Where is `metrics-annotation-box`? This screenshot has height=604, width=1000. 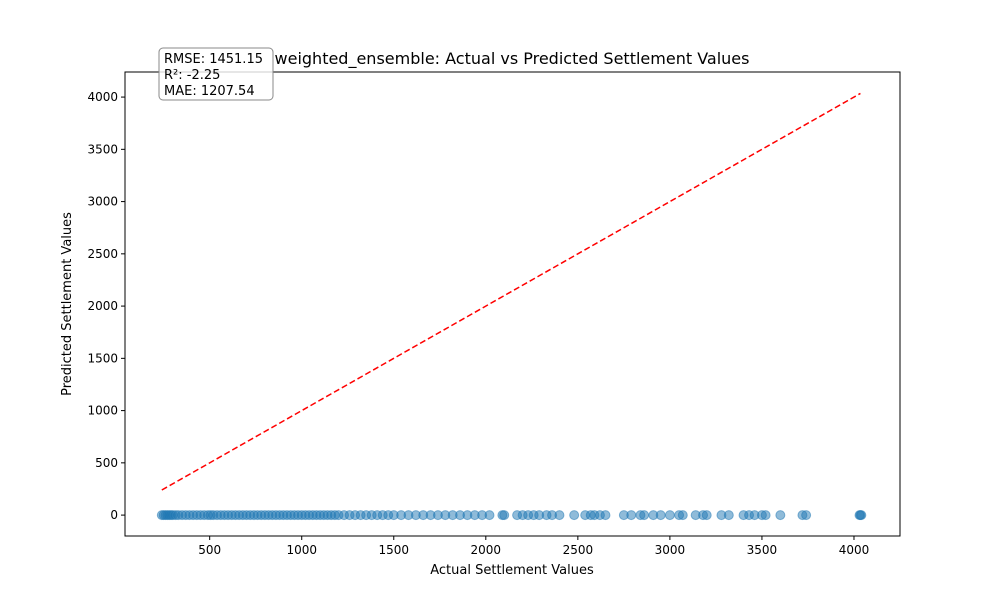 metrics-annotation-box is located at coordinates (216, 74).